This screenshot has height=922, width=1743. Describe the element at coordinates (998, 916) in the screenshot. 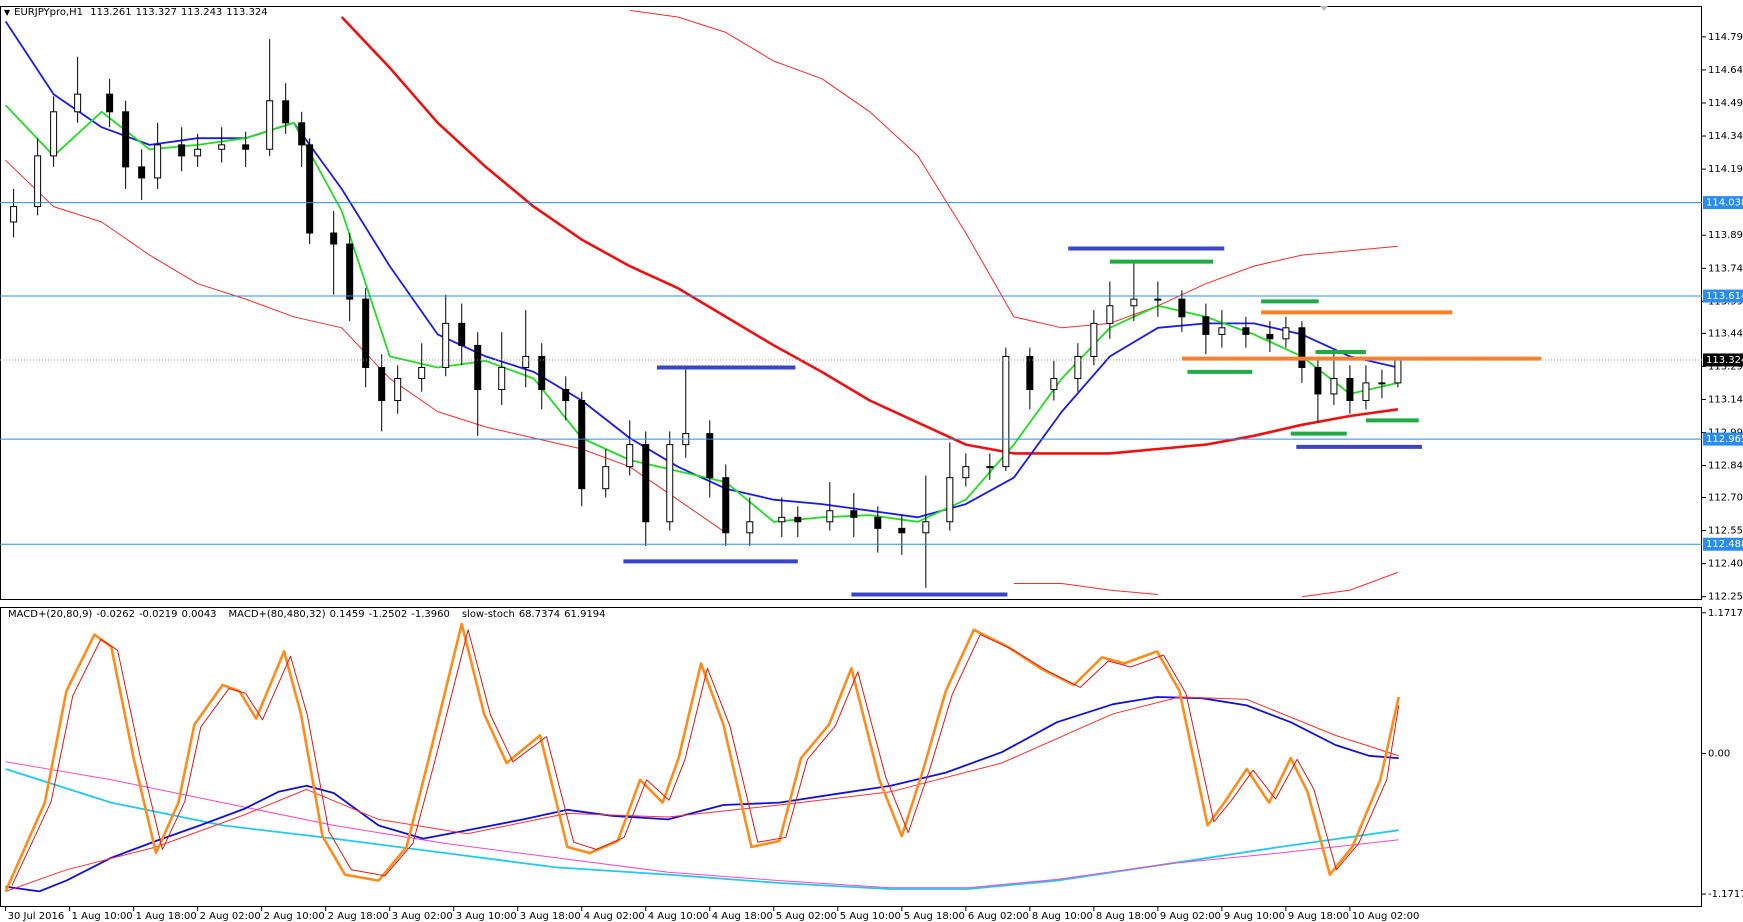

I see `x-tick-label: 6 Aug 02:00` at that location.